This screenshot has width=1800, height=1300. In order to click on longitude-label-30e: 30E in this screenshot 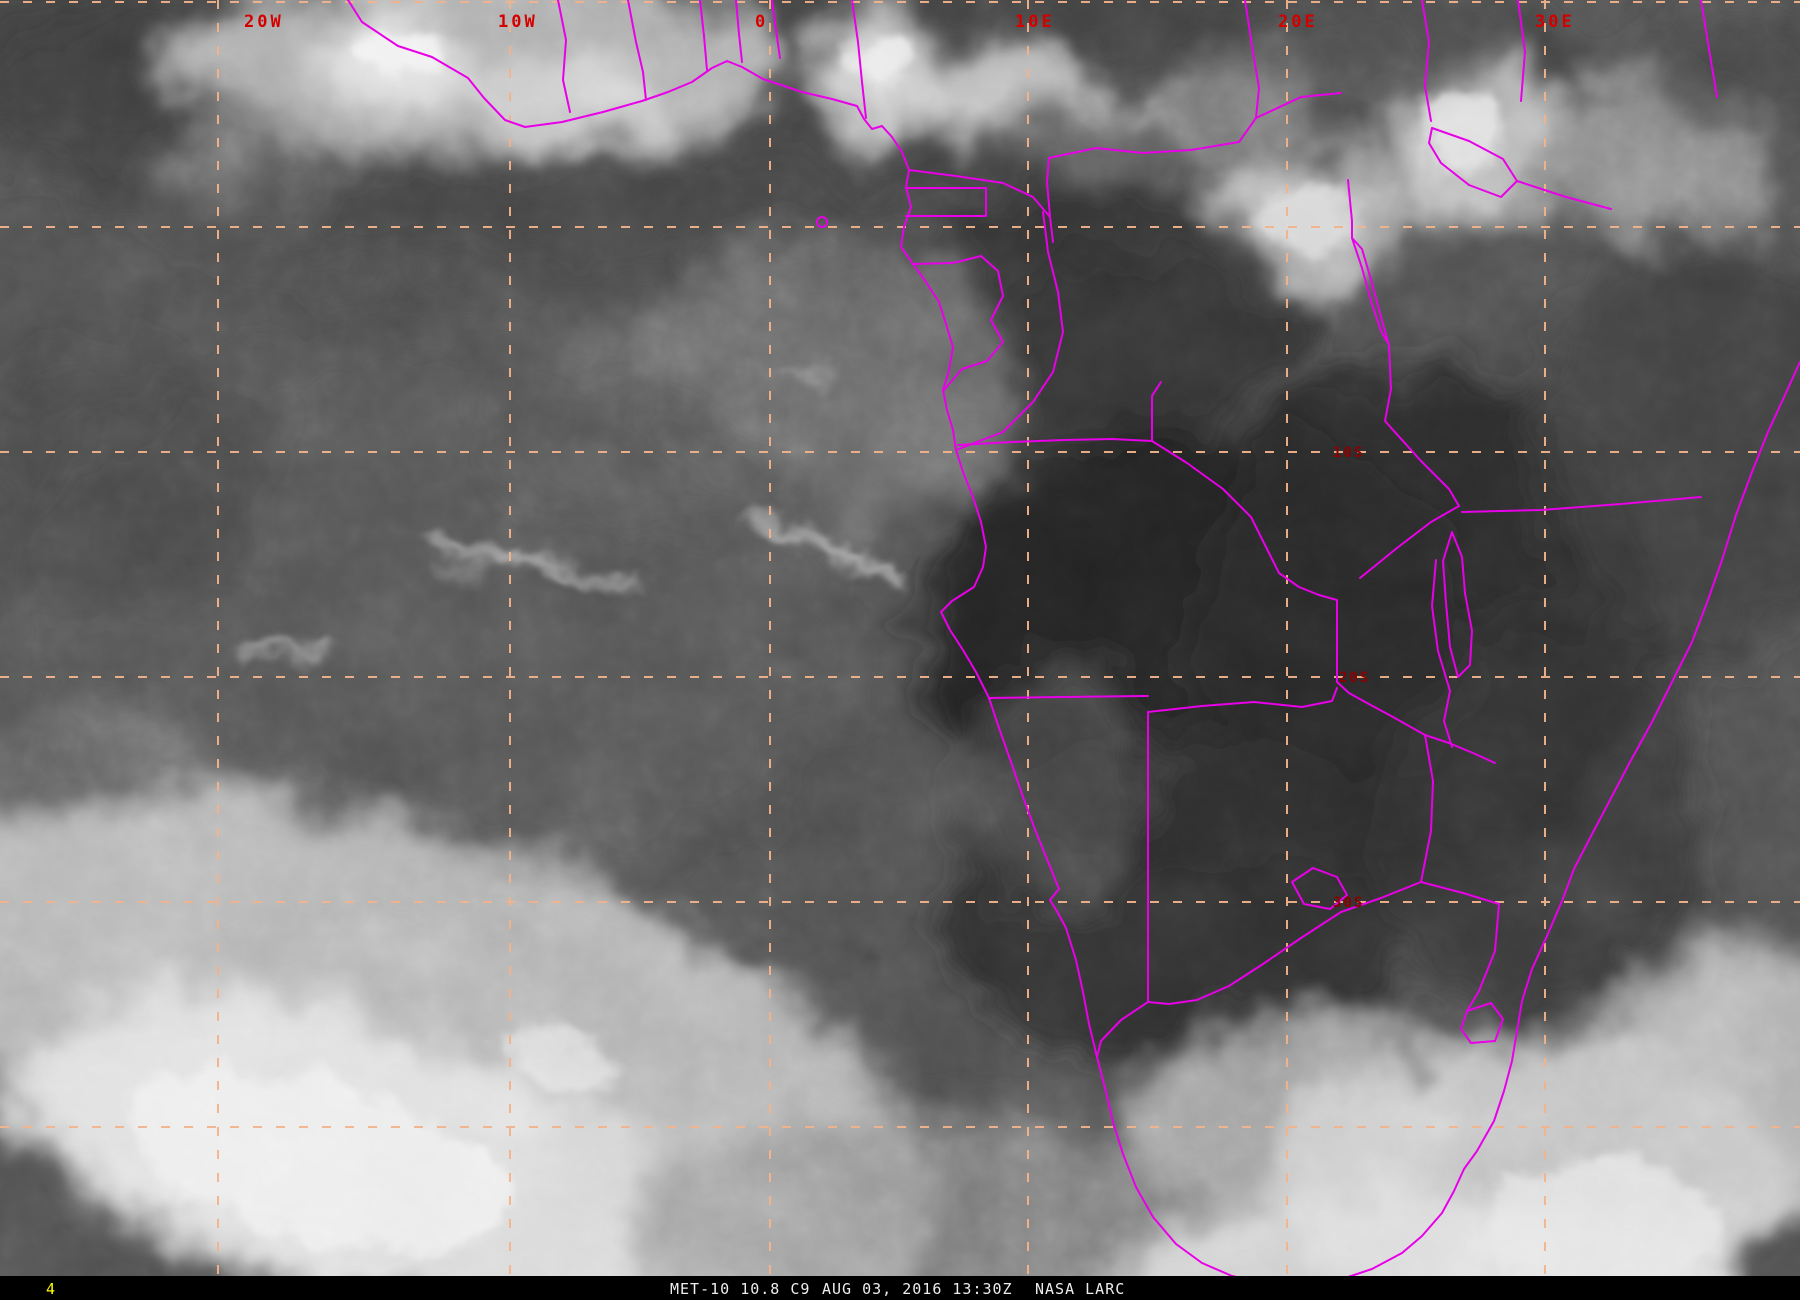, I will do `click(1555, 22)`.